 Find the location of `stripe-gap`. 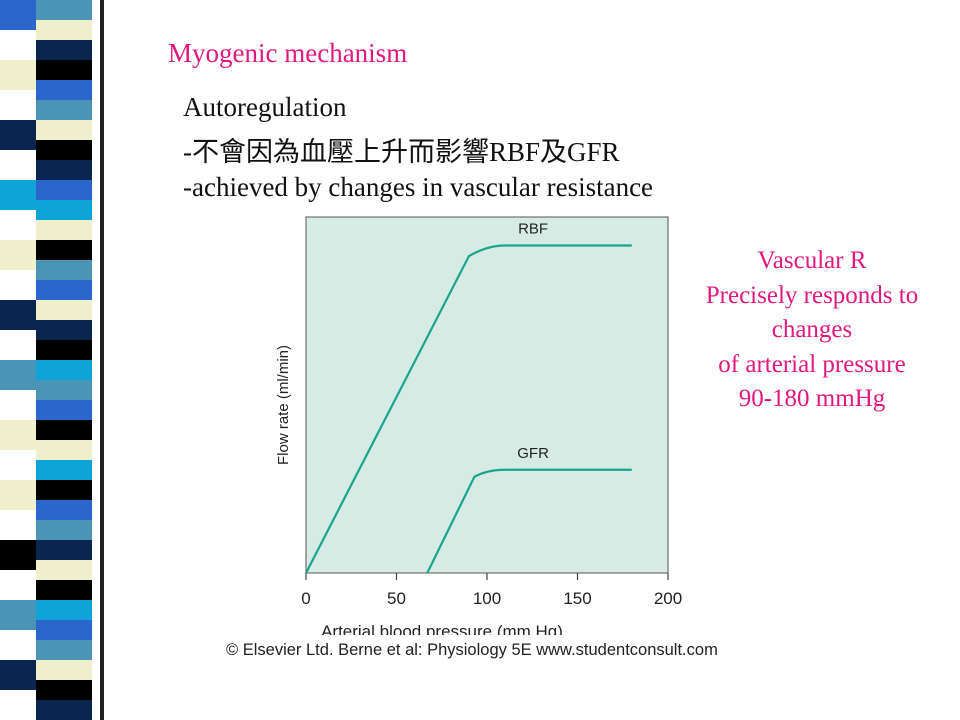

stripe-gap is located at coordinates (96, 360).